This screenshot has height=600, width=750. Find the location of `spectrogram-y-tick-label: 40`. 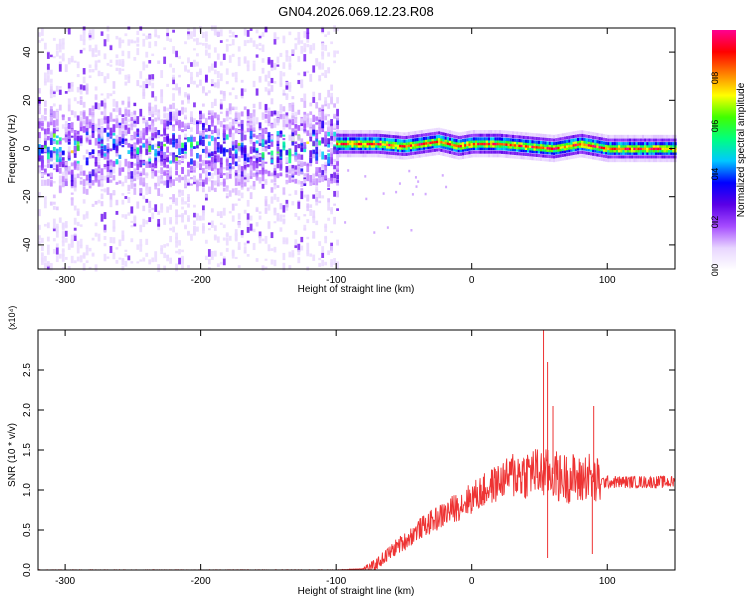

spectrogram-y-tick-label: 40 is located at coordinates (27, 52).